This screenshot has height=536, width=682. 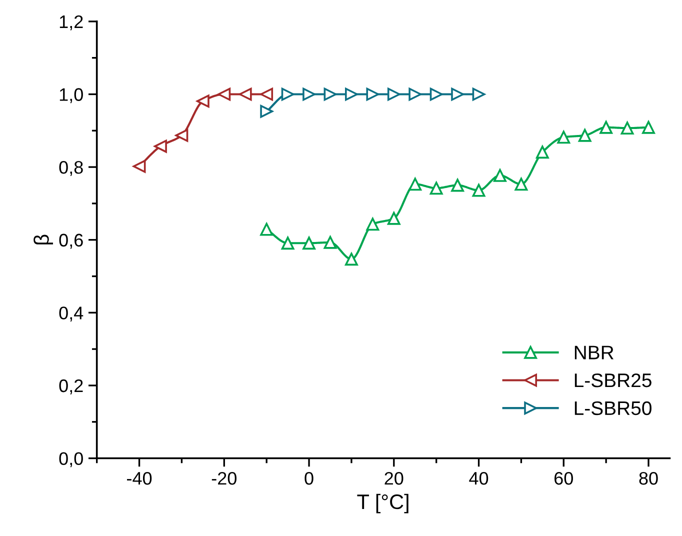 I want to click on x-tick-label: 0, so click(x=309, y=478).